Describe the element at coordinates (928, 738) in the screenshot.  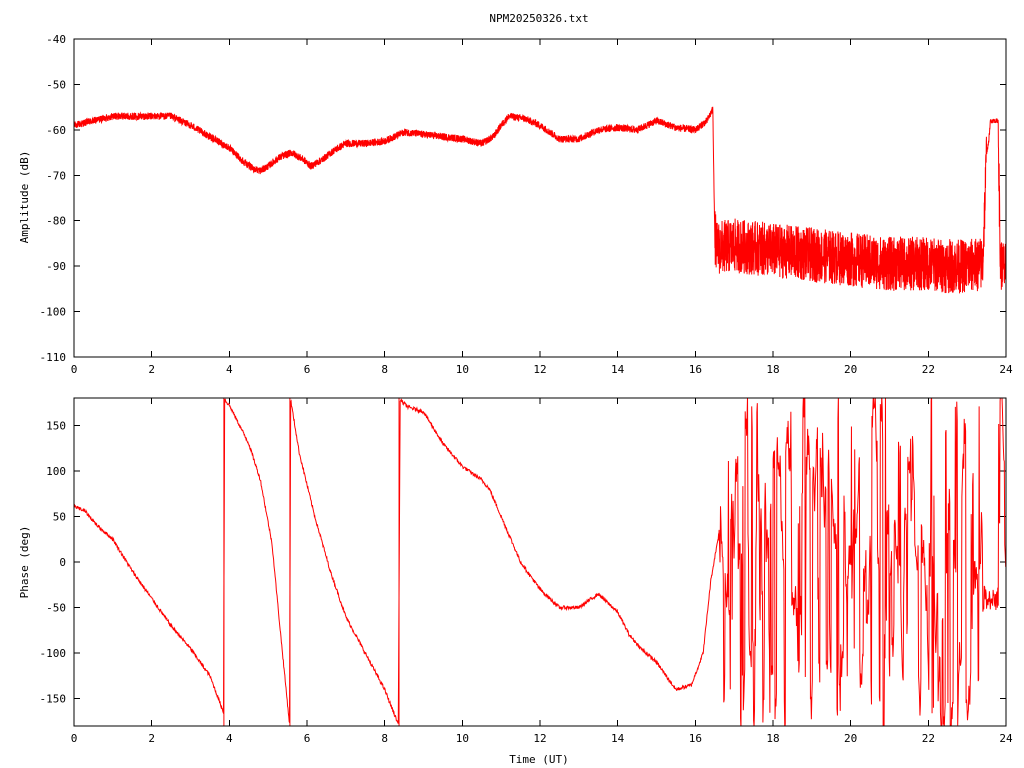
I see `ph-x-tick-label: 22` at that location.